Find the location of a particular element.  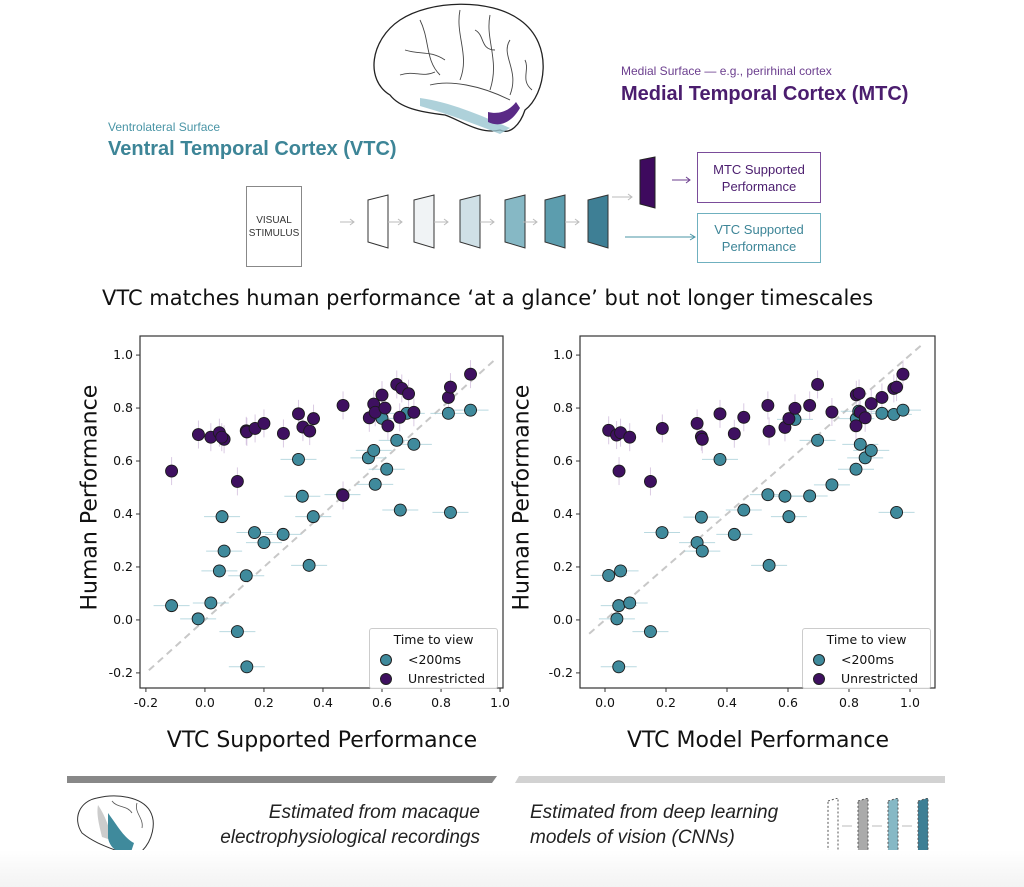

y-axis-label-right: Human Performance is located at coordinates (522, 497).